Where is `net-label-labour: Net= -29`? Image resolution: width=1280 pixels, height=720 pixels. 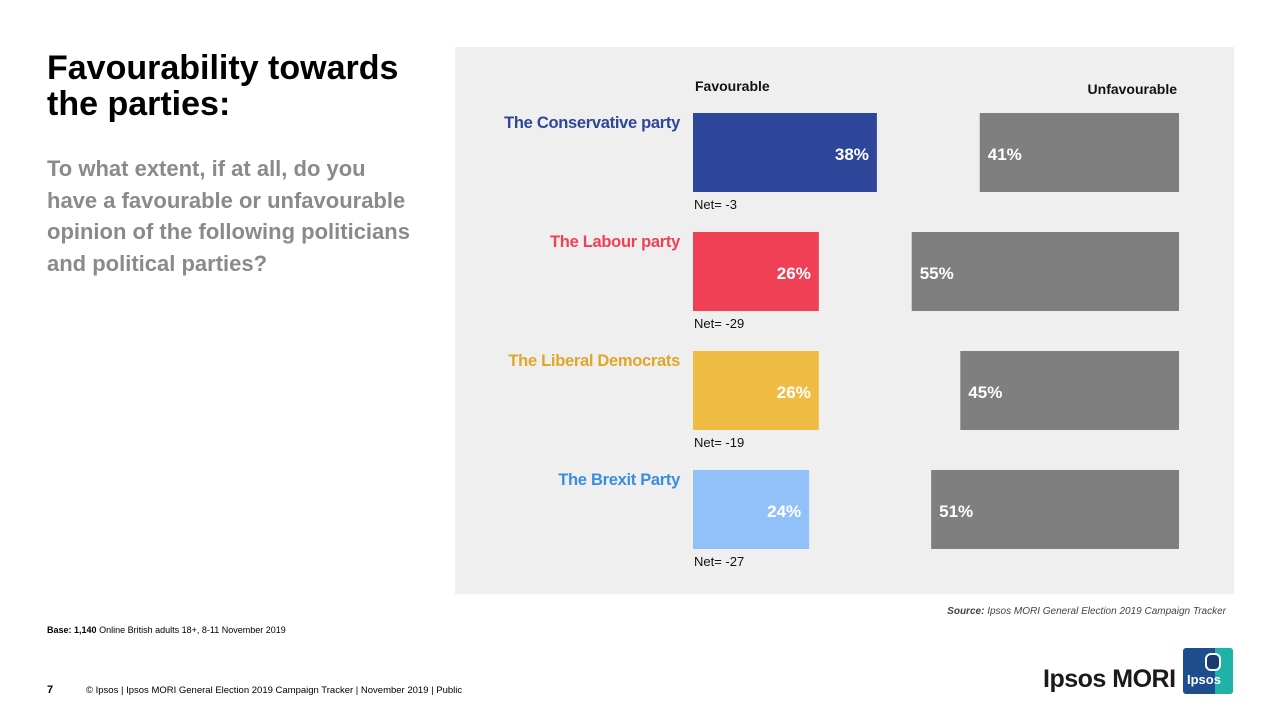
net-label-labour: Net= -29 is located at coordinates (719, 323).